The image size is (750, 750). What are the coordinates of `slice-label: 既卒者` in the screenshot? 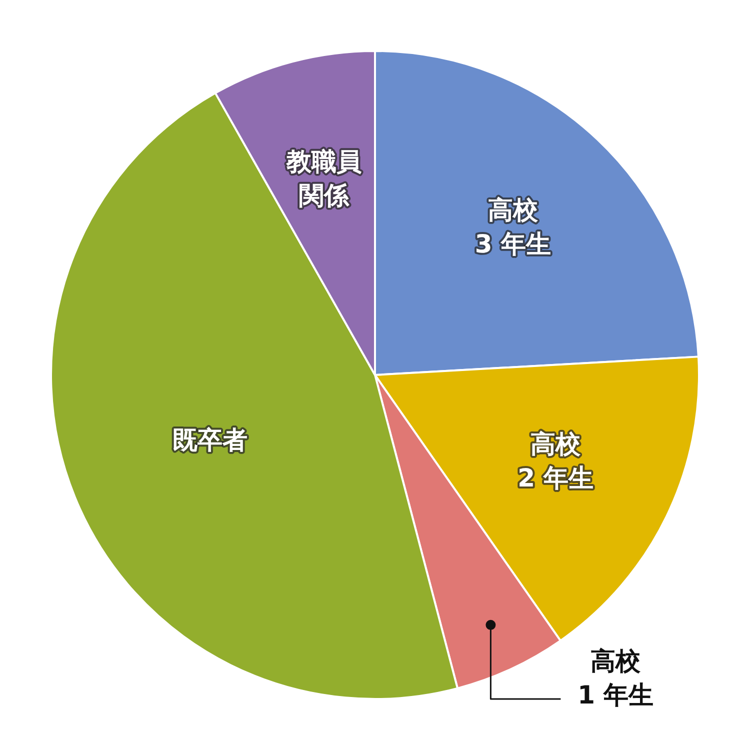 It's located at (210, 440).